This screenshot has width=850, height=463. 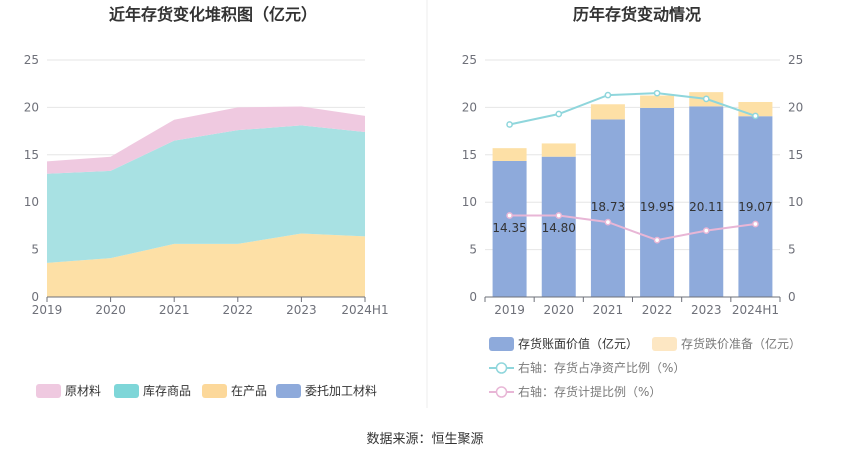 What do you see at coordinates (35, 250) in the screenshot?
I see `left-y-tick-label: 5` at bounding box center [35, 250].